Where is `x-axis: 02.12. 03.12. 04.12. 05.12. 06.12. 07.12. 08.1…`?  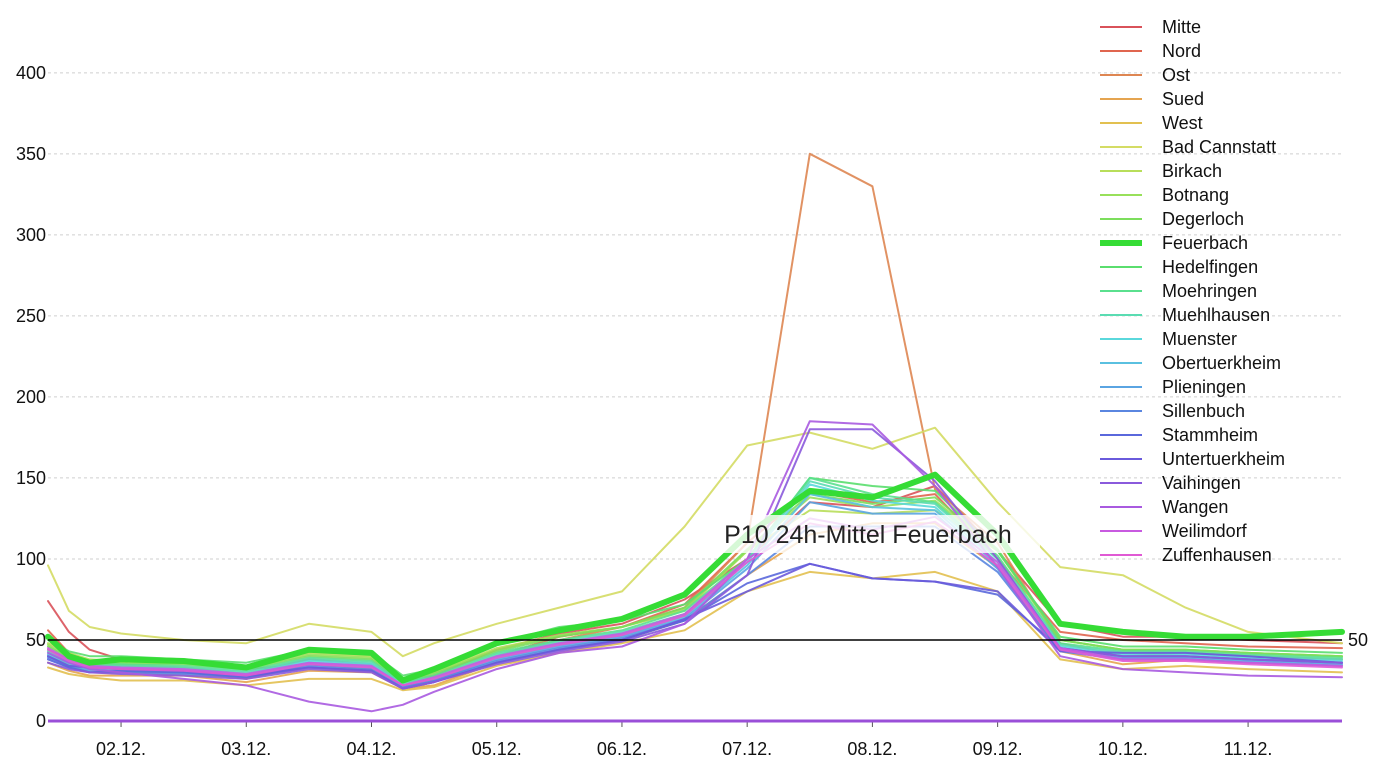
x-axis: 02.12. 03.12. 04.12. 05.12. 06.12. 07.12. 08.1… is located at coordinates (684, 740).